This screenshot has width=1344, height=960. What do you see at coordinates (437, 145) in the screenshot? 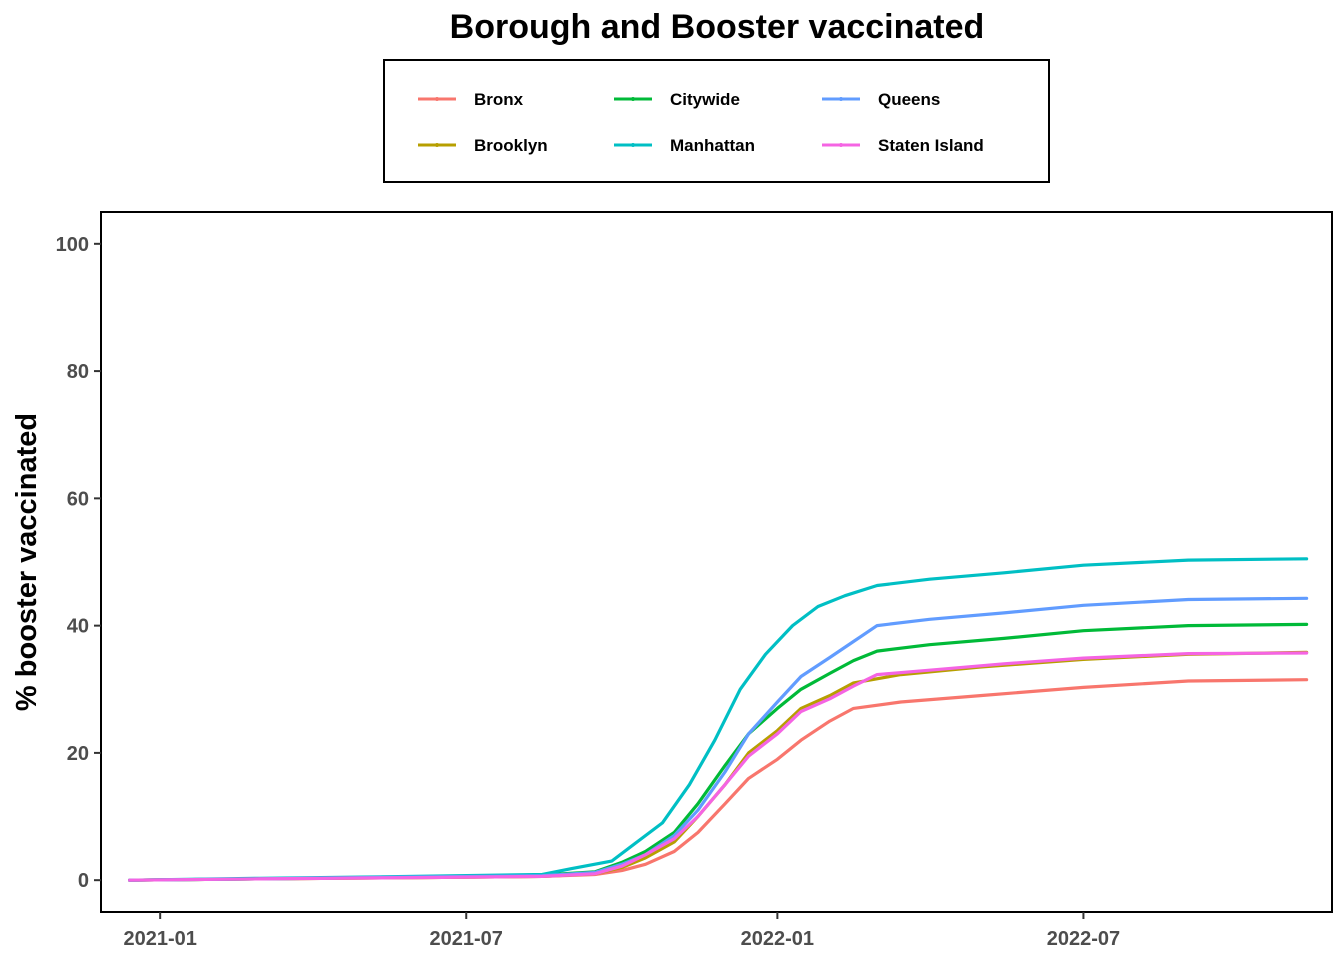
I see `legend-key-dot-brooklyn` at bounding box center [437, 145].